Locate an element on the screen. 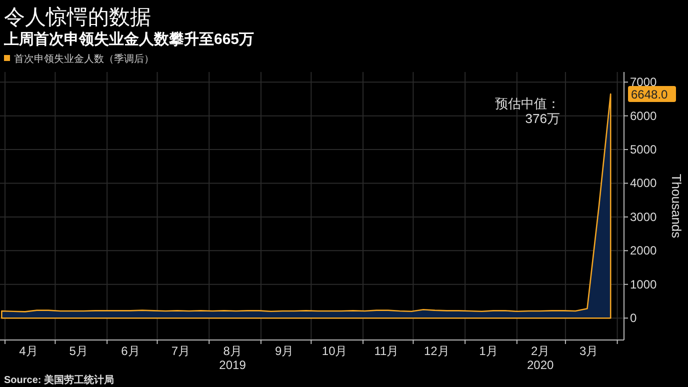  chart-subtitle: 上周首次申领失业金人数攀升至665万 is located at coordinates (128, 39).